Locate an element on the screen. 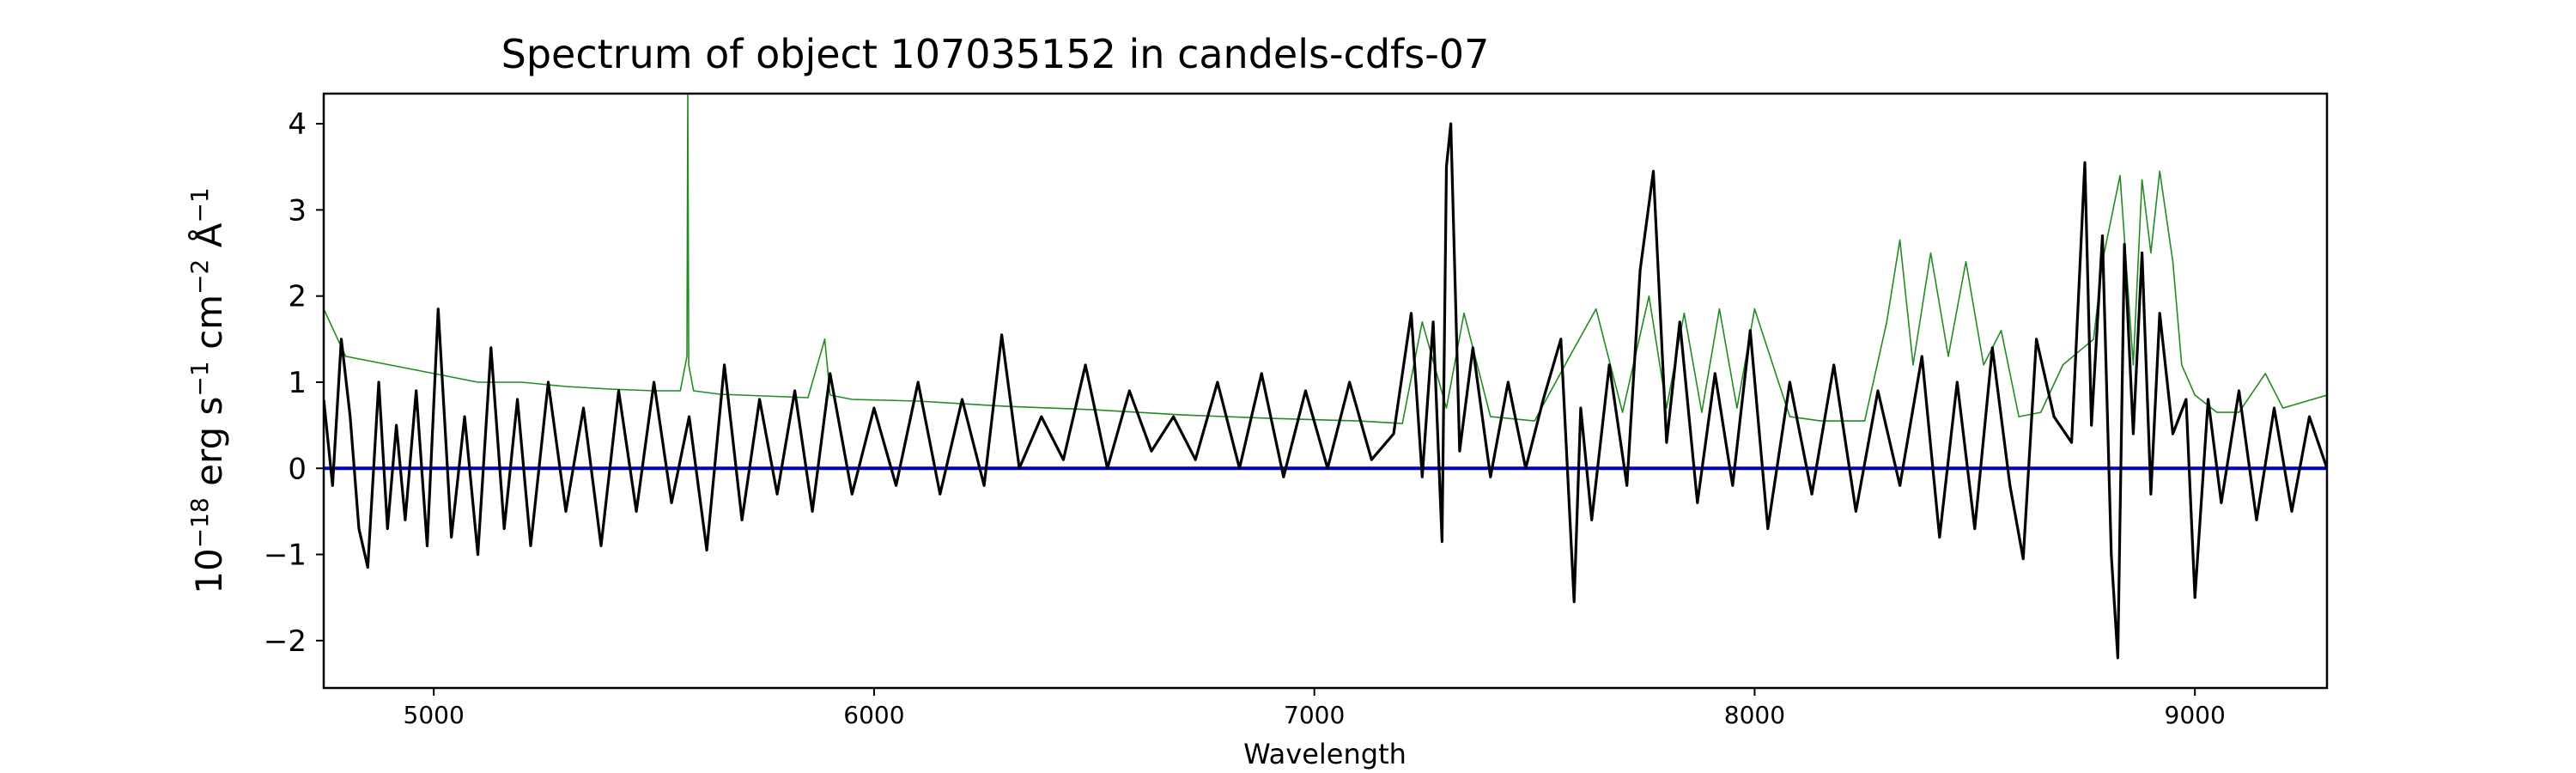  y-axis-label: 10−18 erg s−1 cm−2 Å−1 is located at coordinates (208, 390).